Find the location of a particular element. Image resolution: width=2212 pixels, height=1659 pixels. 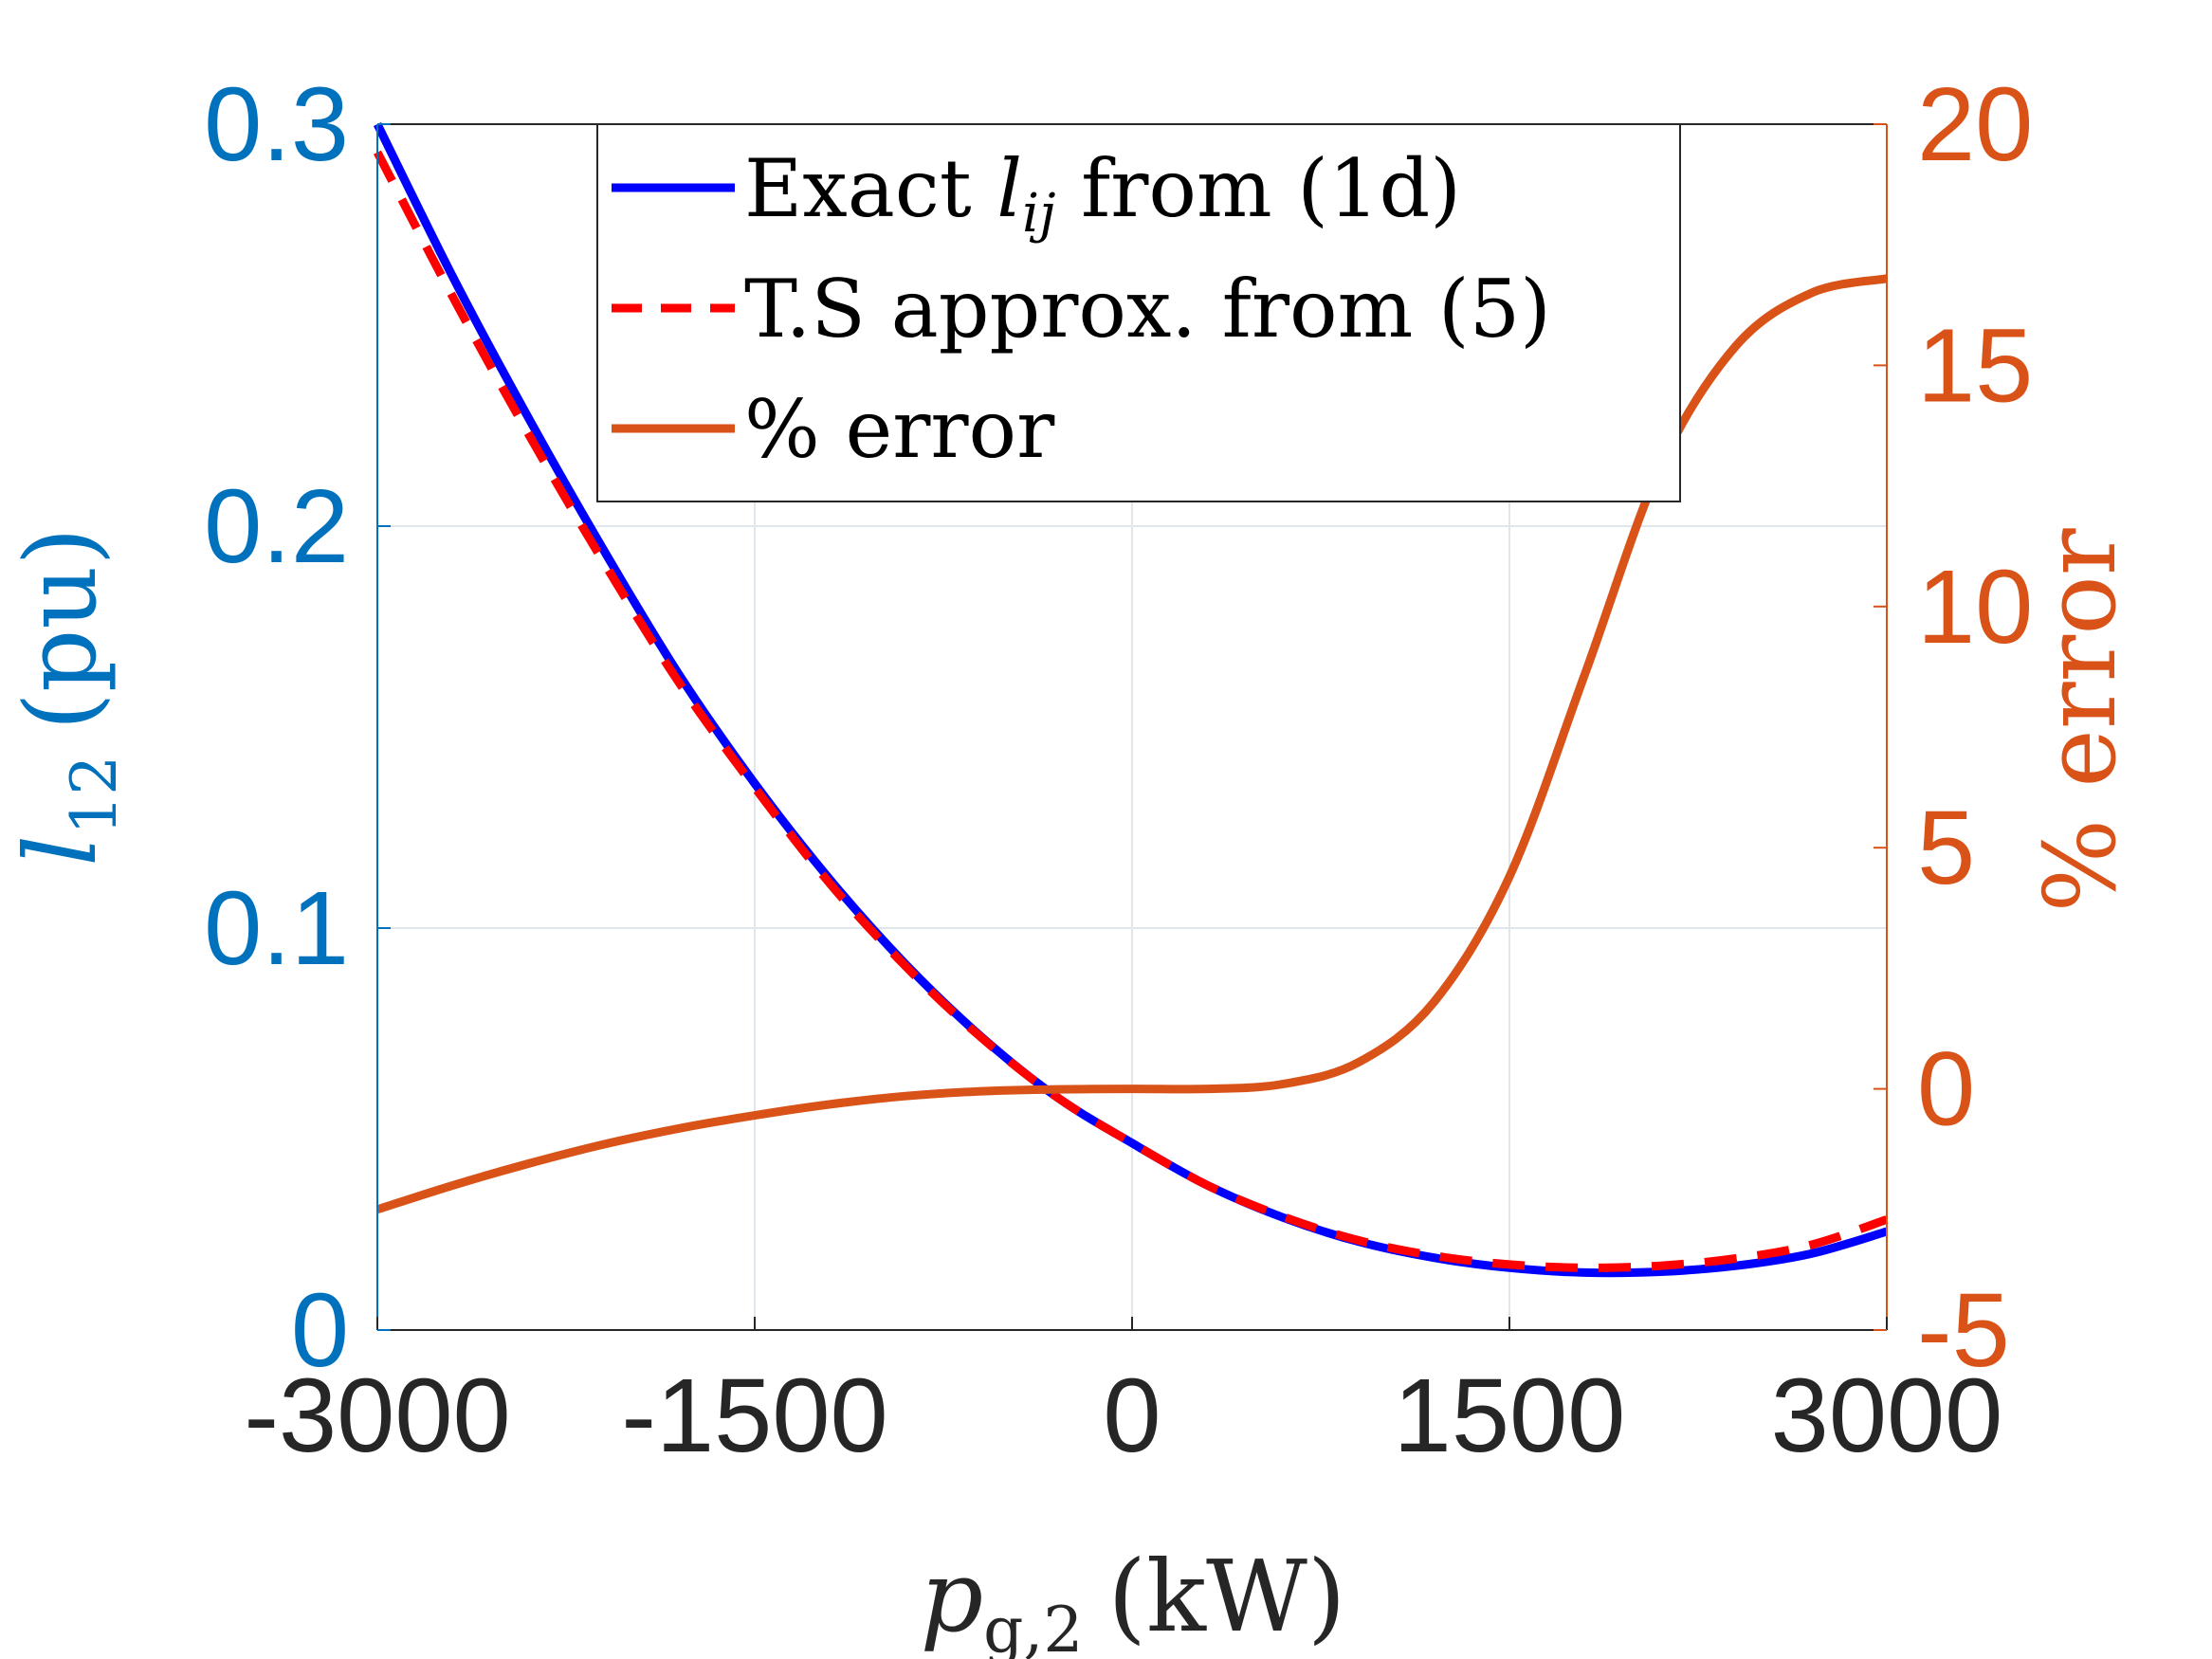

y-right-tick-label-4: 15 is located at coordinates (1975, 365).